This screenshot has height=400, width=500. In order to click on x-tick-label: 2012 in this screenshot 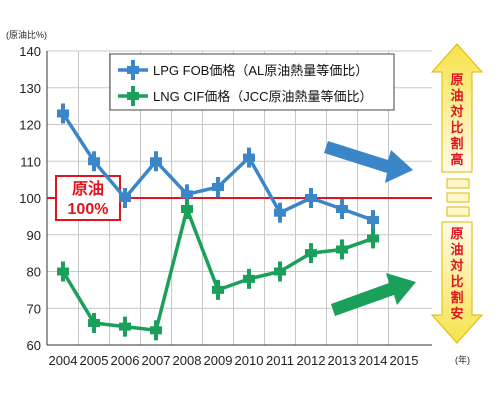, I will do `click(311, 360)`.